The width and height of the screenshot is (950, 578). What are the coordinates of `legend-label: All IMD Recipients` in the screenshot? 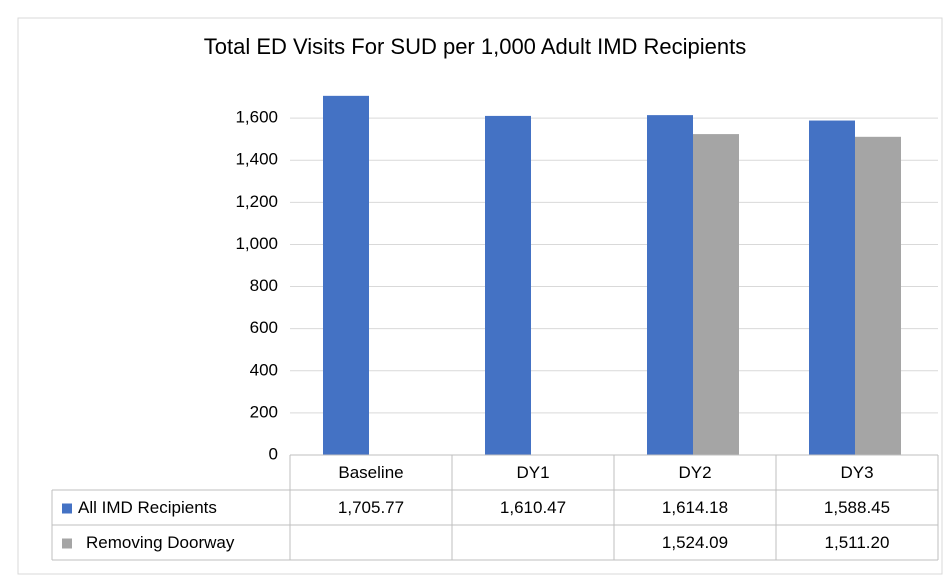 It's located at (147, 507).